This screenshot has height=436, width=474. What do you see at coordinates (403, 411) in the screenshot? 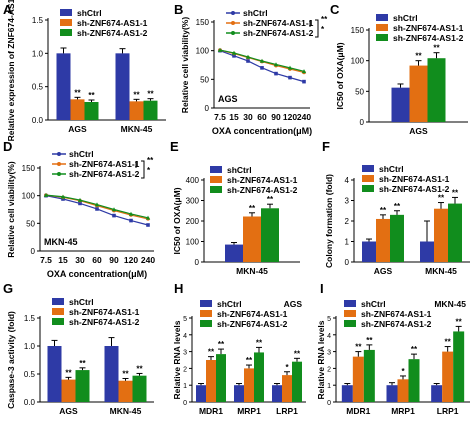
I see `x-category-label: MRP1` at bounding box center [403, 411].